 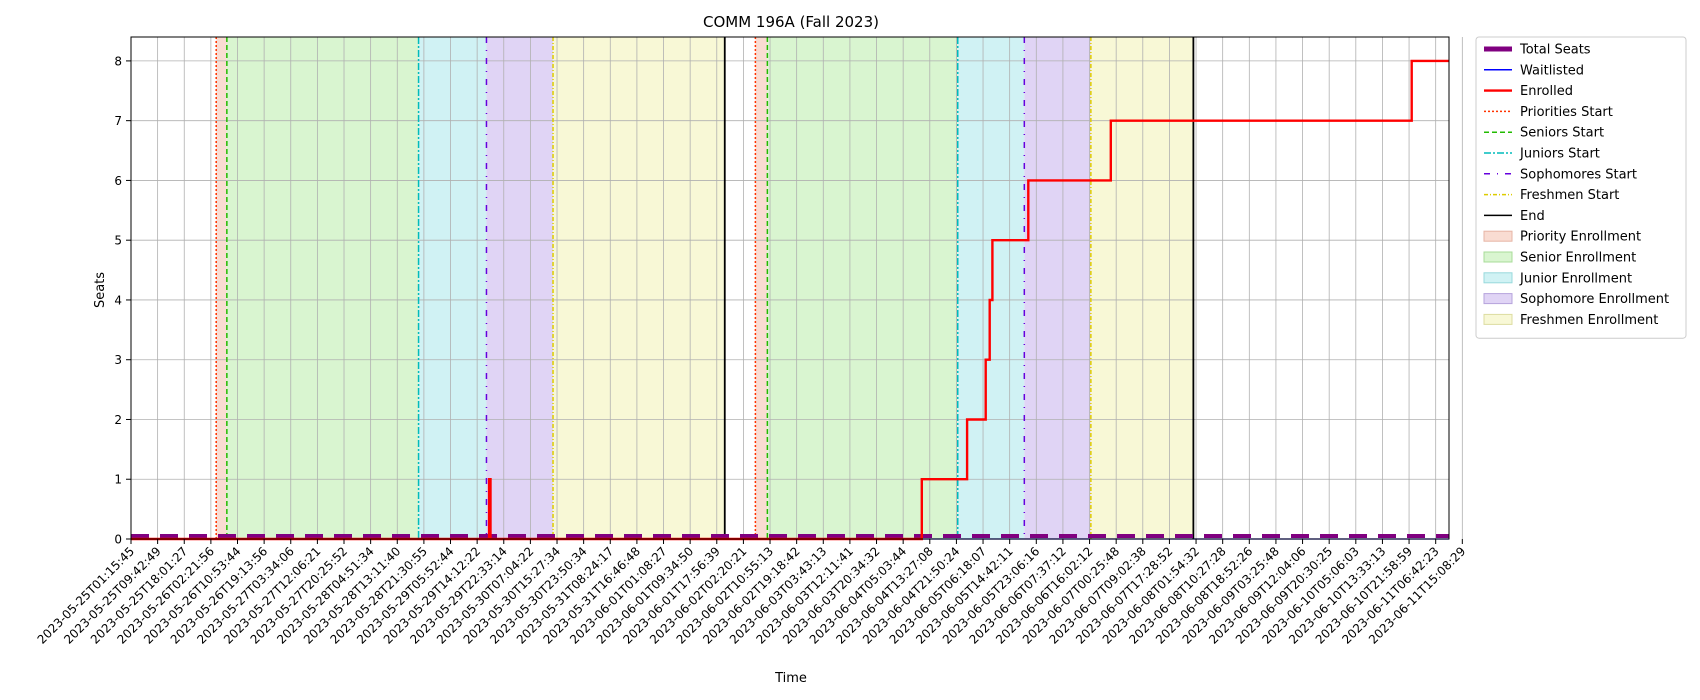 I want to click on x-axis-label: Time, so click(x=790, y=678).